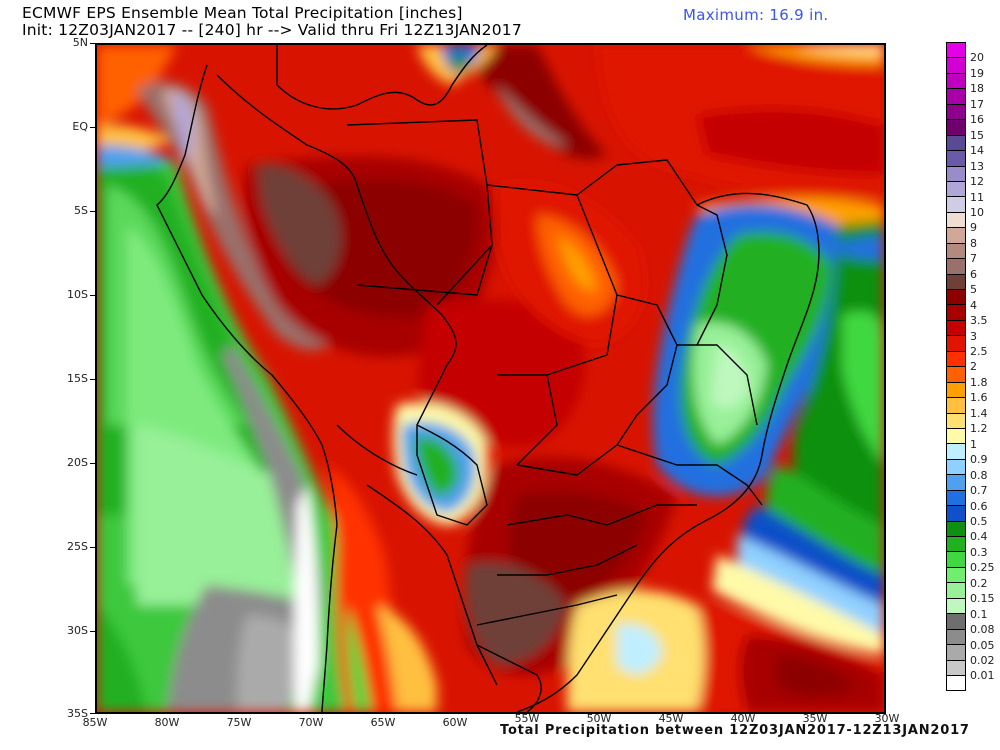  I want to click on lon-label-30w: 30W, so click(887, 718).